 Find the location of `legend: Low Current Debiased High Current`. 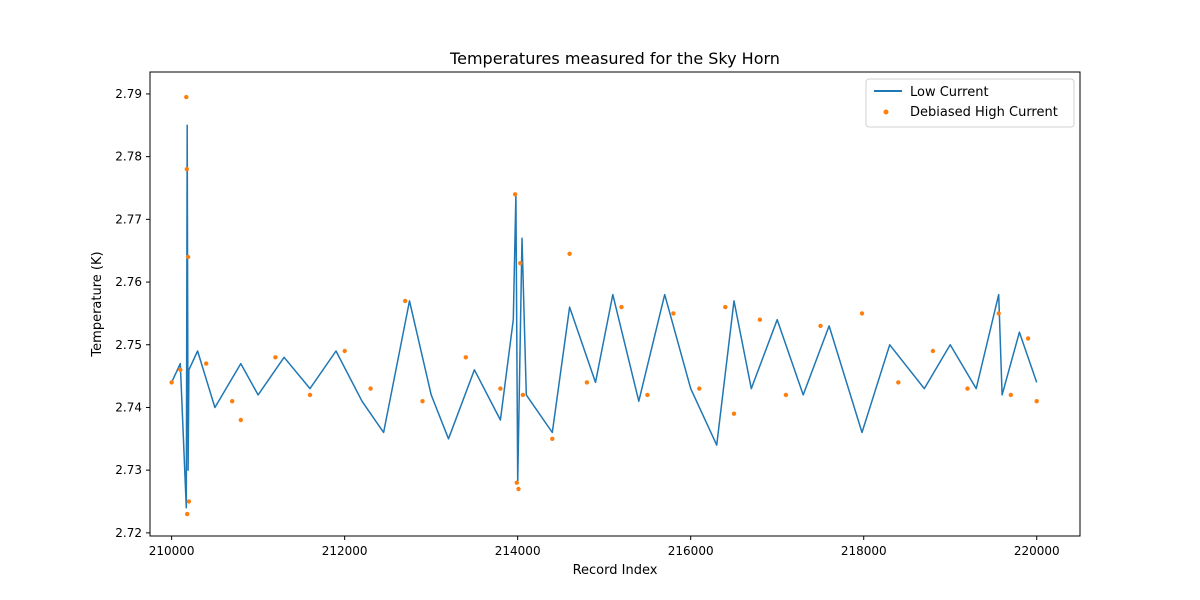

legend: Low Current Debiased High Current is located at coordinates (970, 103).